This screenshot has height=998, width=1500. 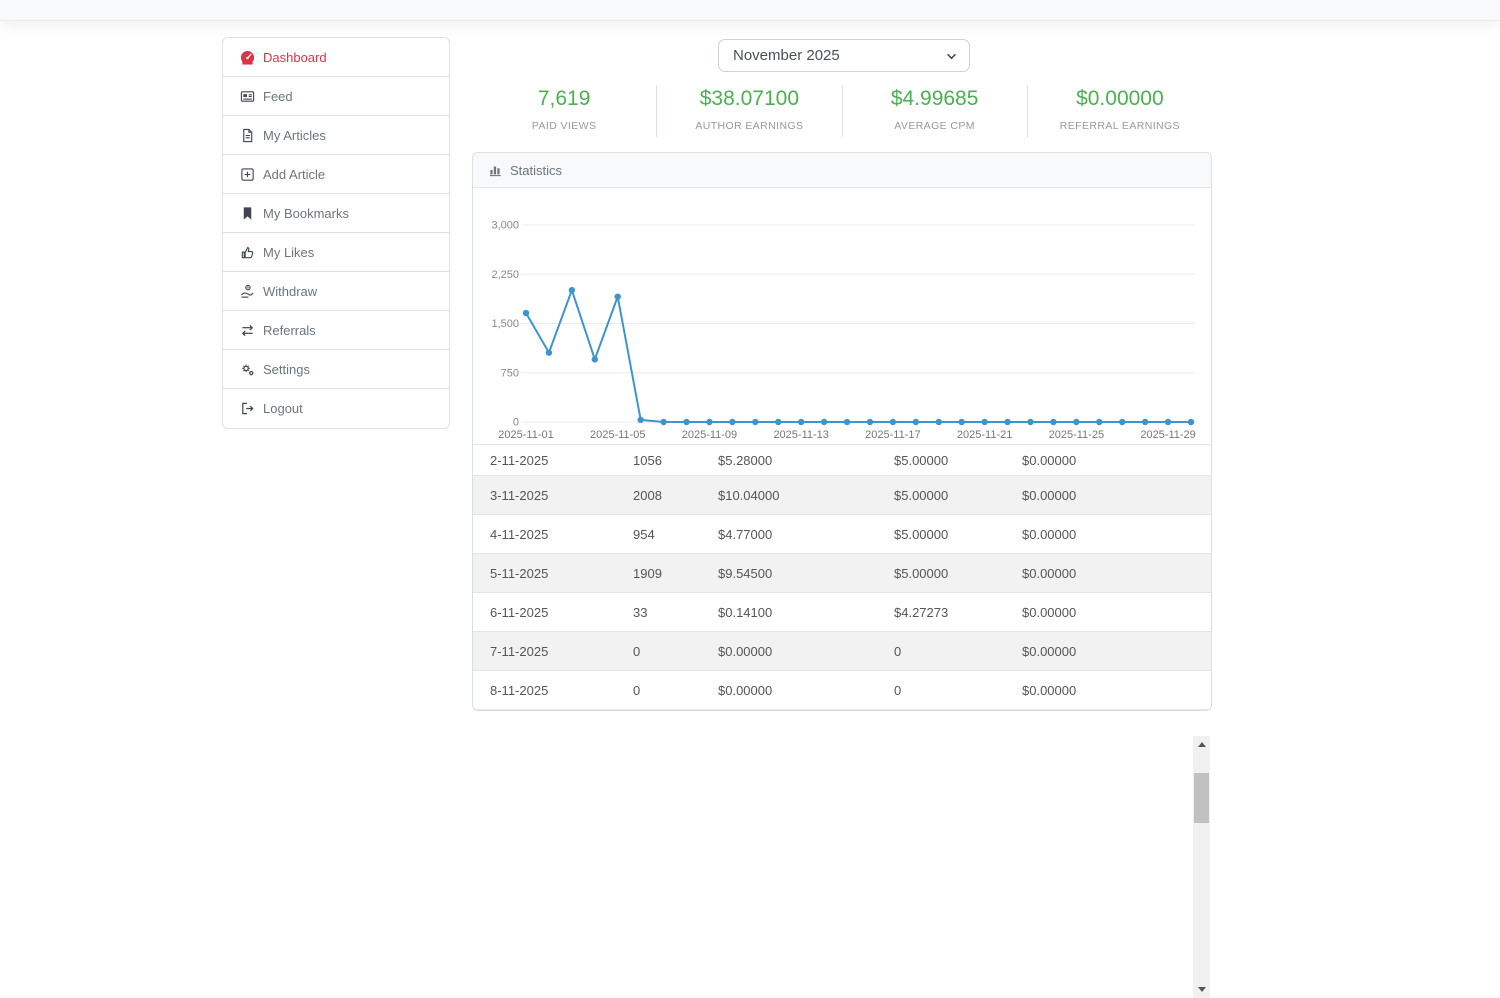 I want to click on table-cell: 6-11-2025, so click(x=519, y=612).